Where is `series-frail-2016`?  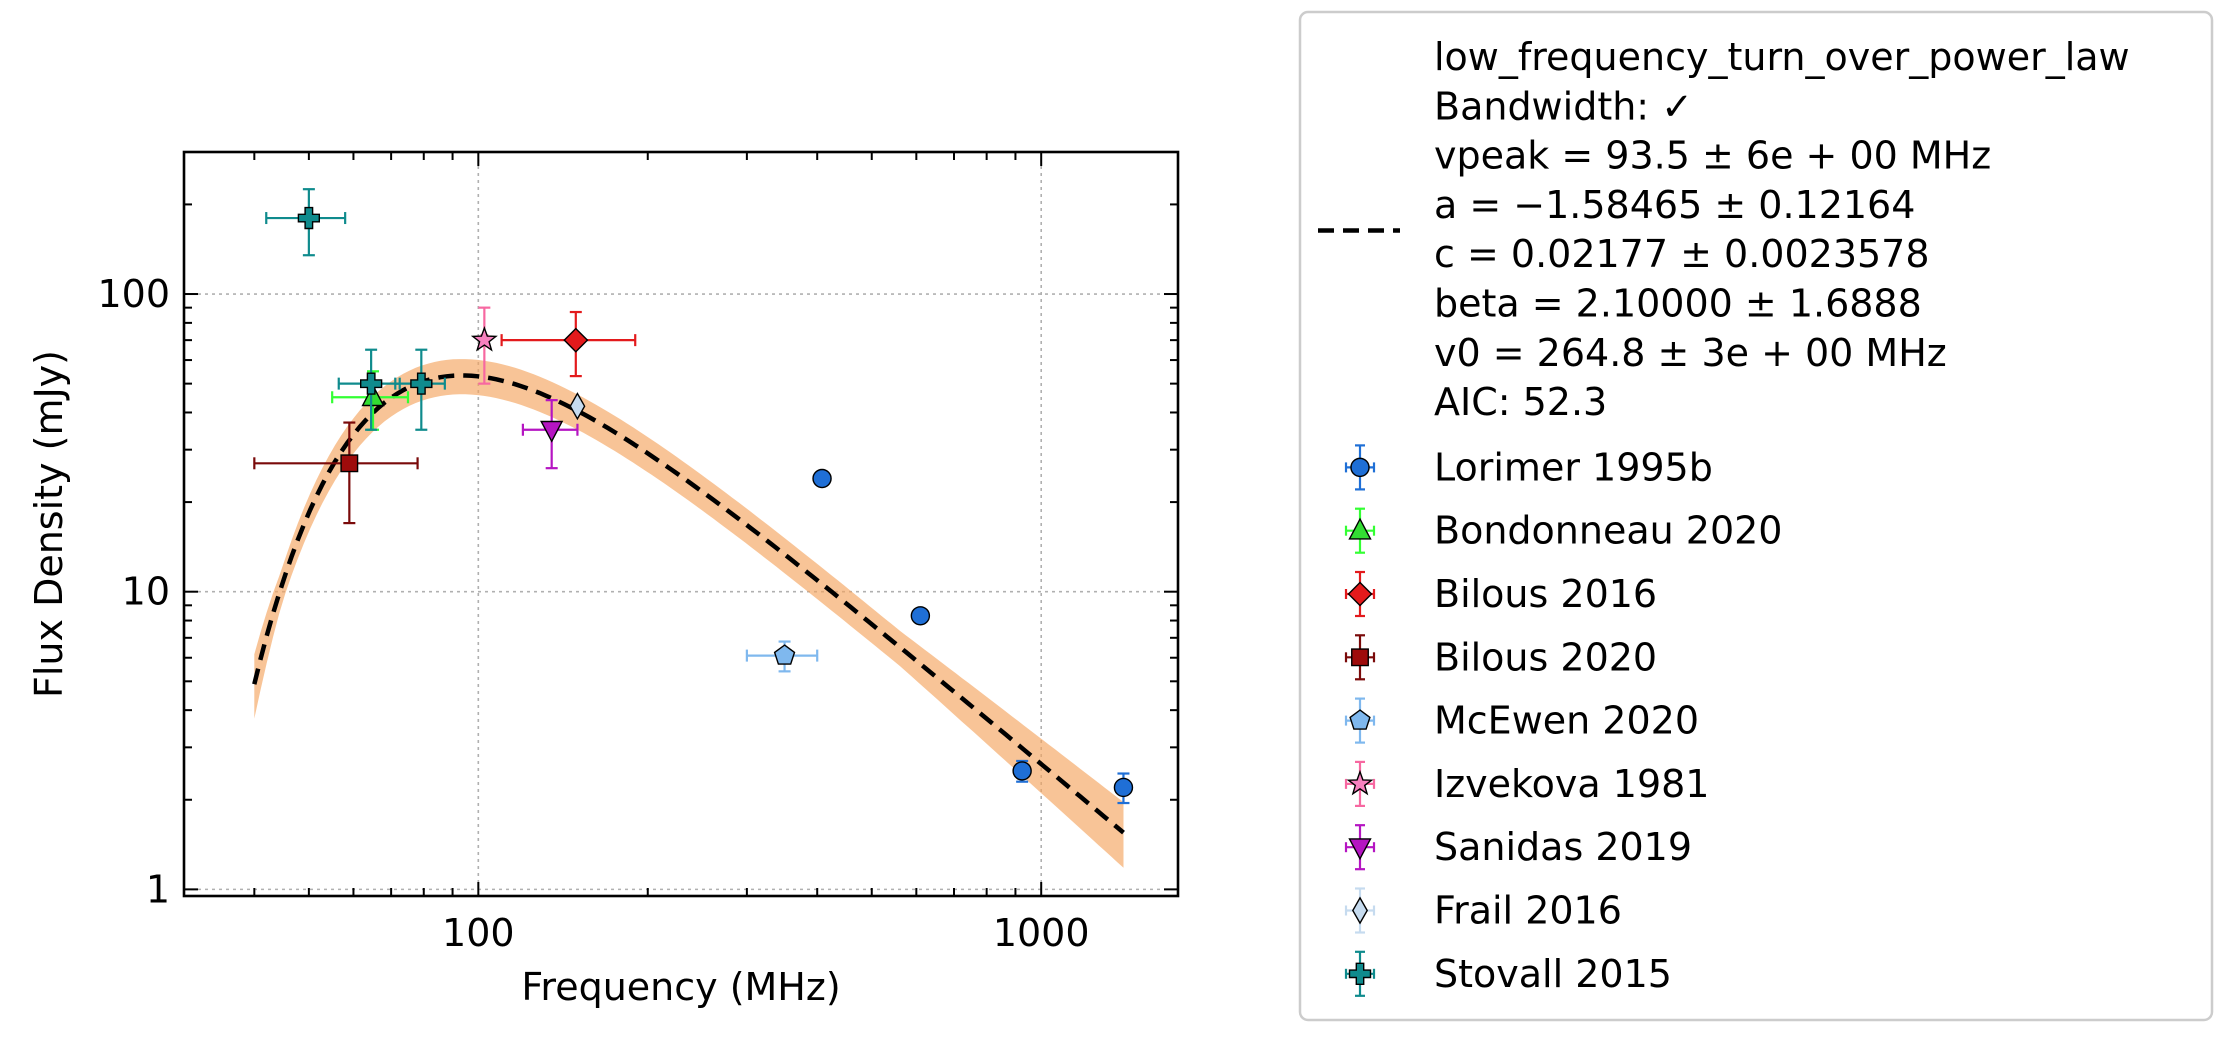 series-frail-2016 is located at coordinates (577, 406).